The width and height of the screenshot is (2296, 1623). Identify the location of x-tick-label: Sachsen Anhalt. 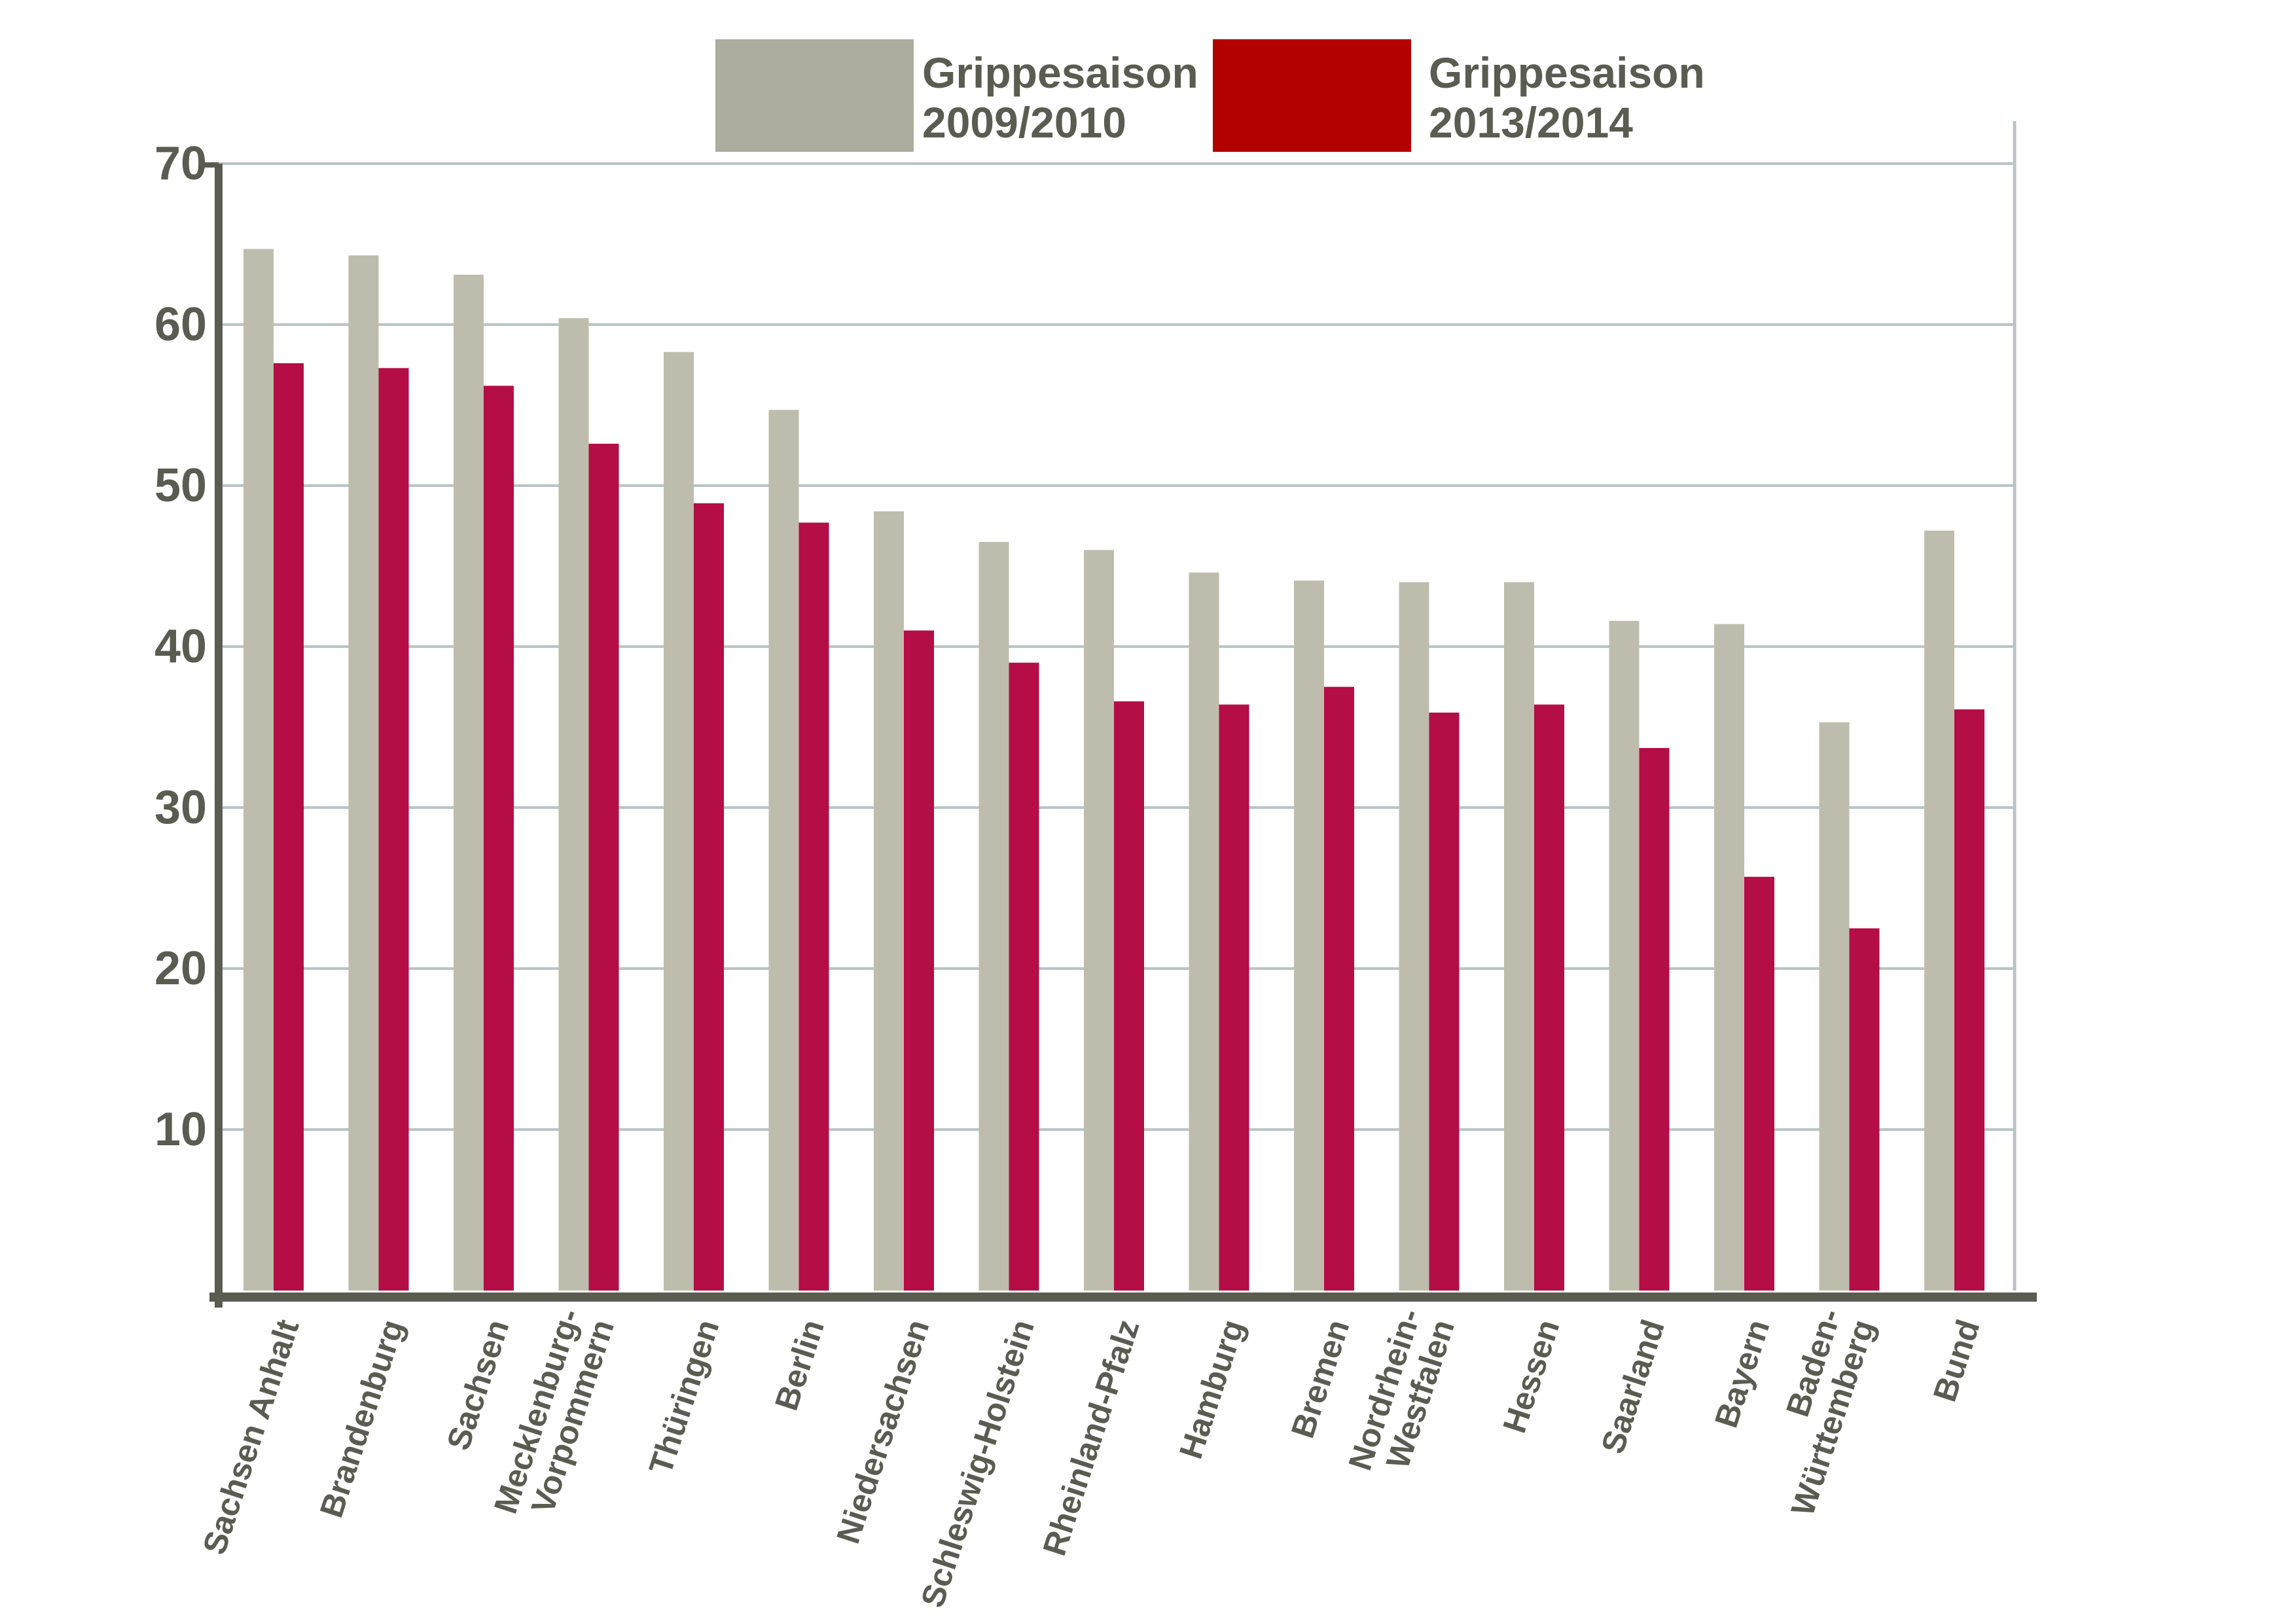
(251, 1437).